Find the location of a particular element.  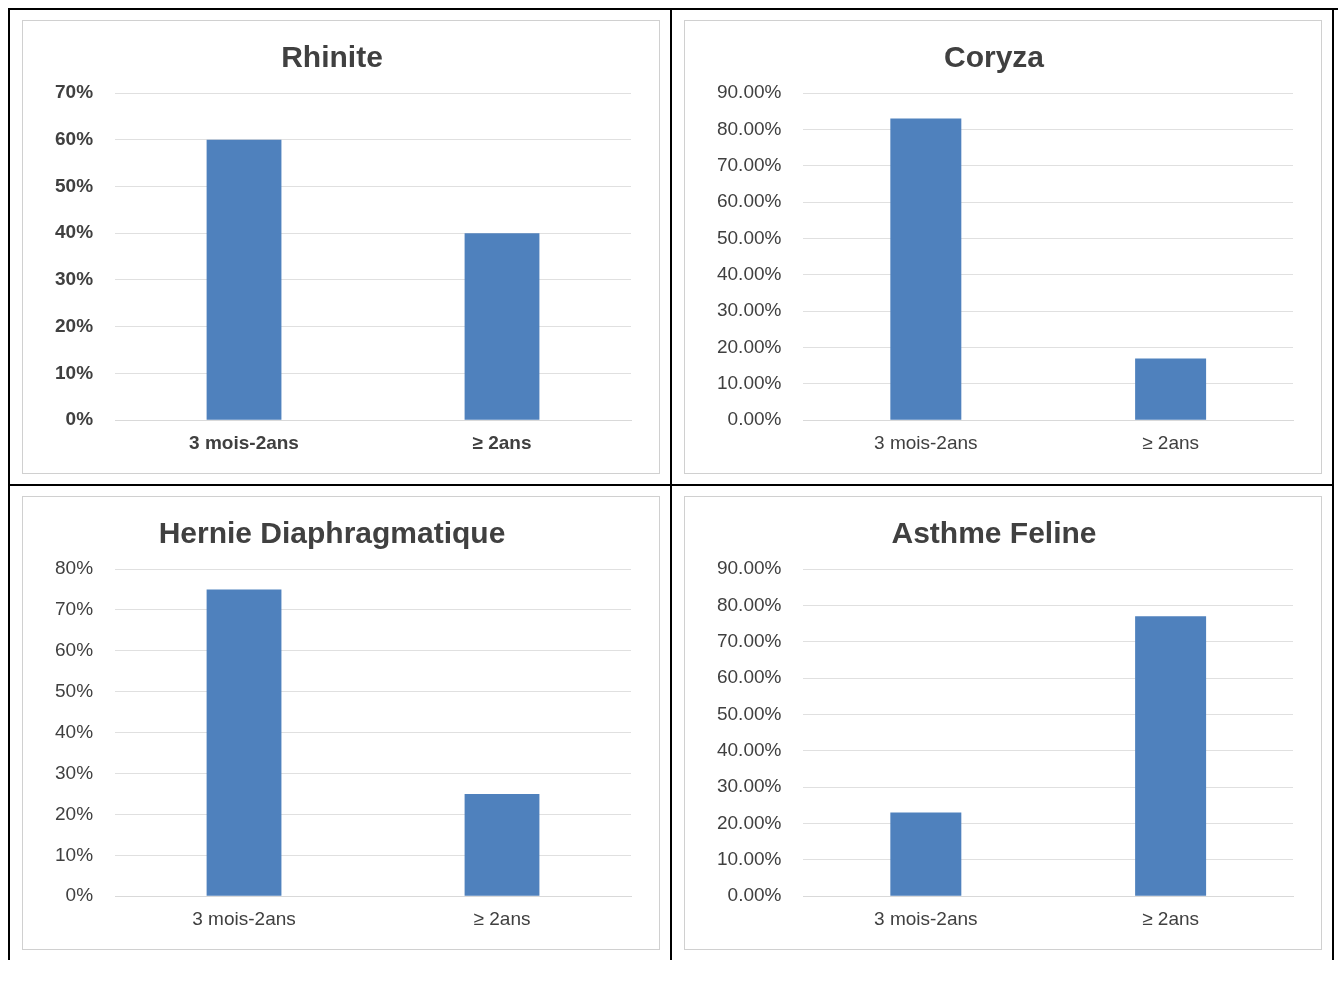

chart-title: Rhinite is located at coordinates (332, 57).